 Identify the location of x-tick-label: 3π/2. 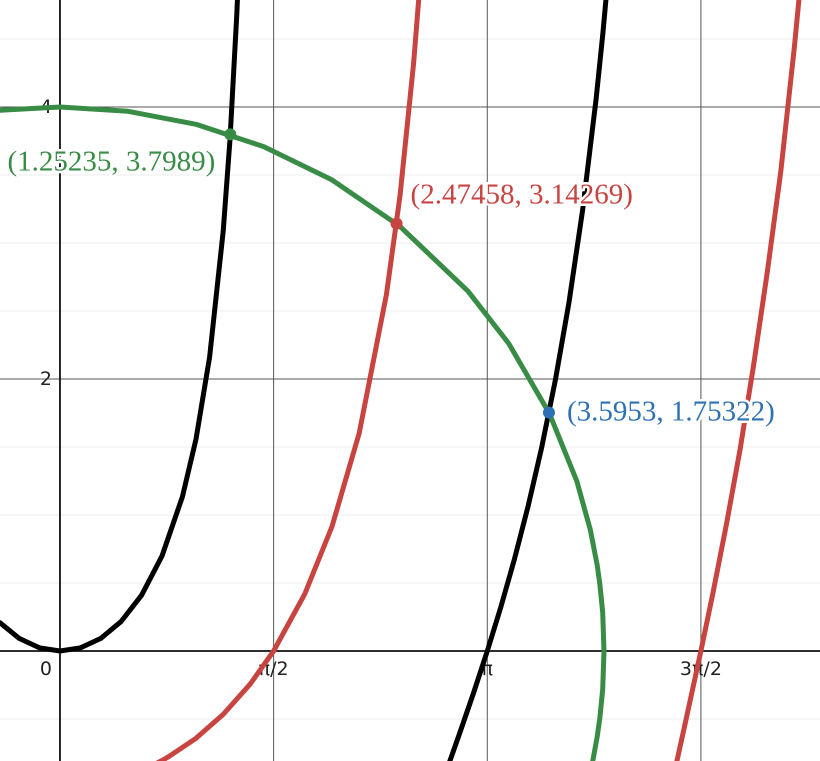
(701, 669).